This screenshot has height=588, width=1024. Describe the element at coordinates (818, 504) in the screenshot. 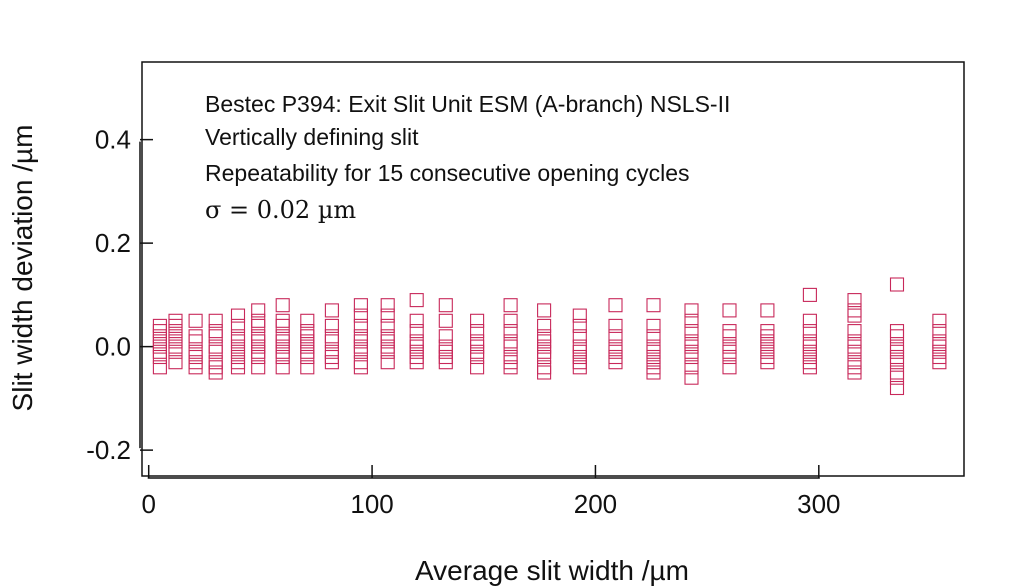

I see `x-tick-label: 300` at that location.